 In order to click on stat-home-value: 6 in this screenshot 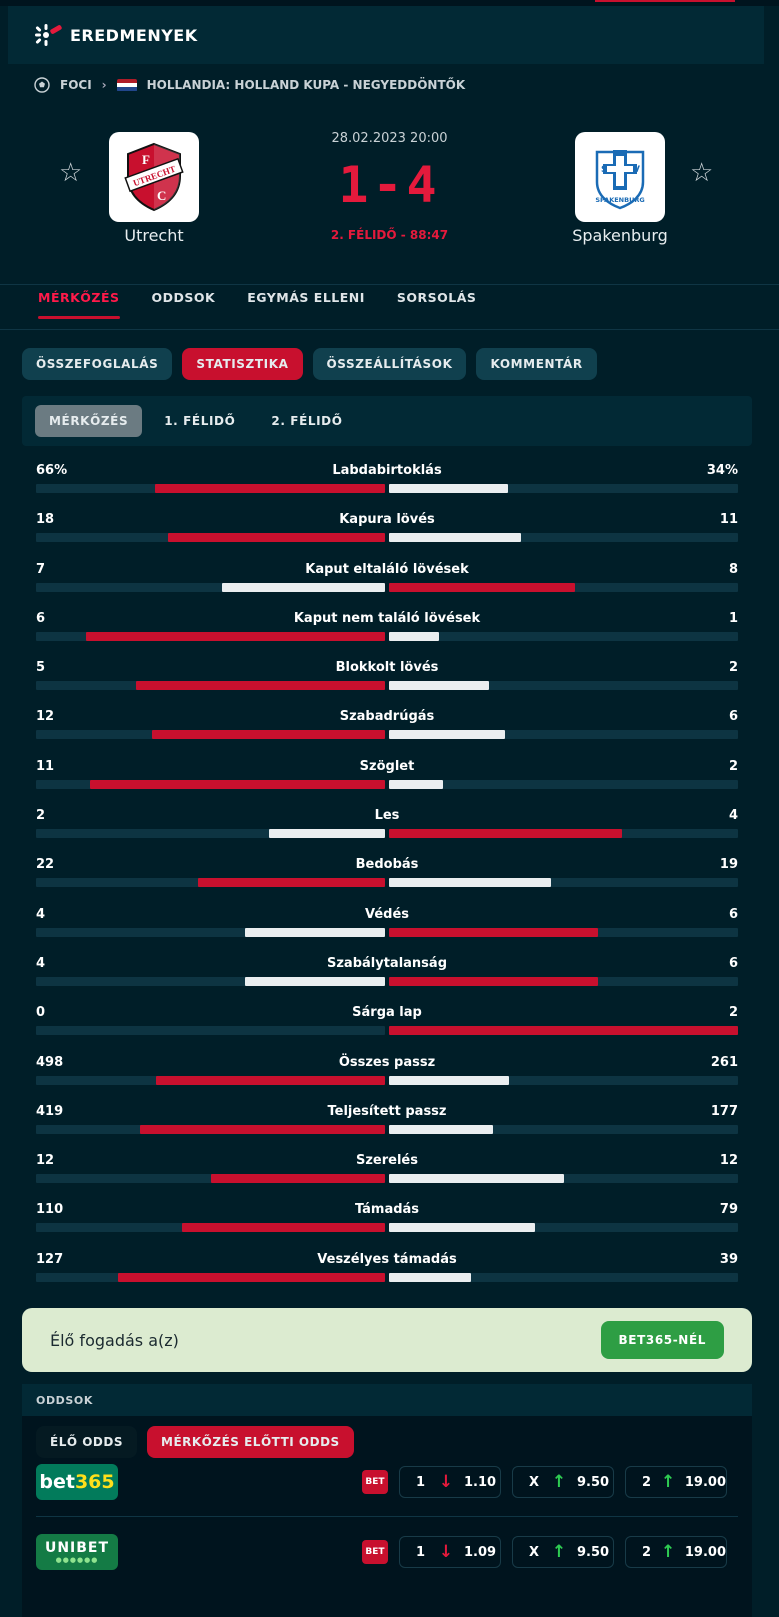, I will do `click(41, 618)`.